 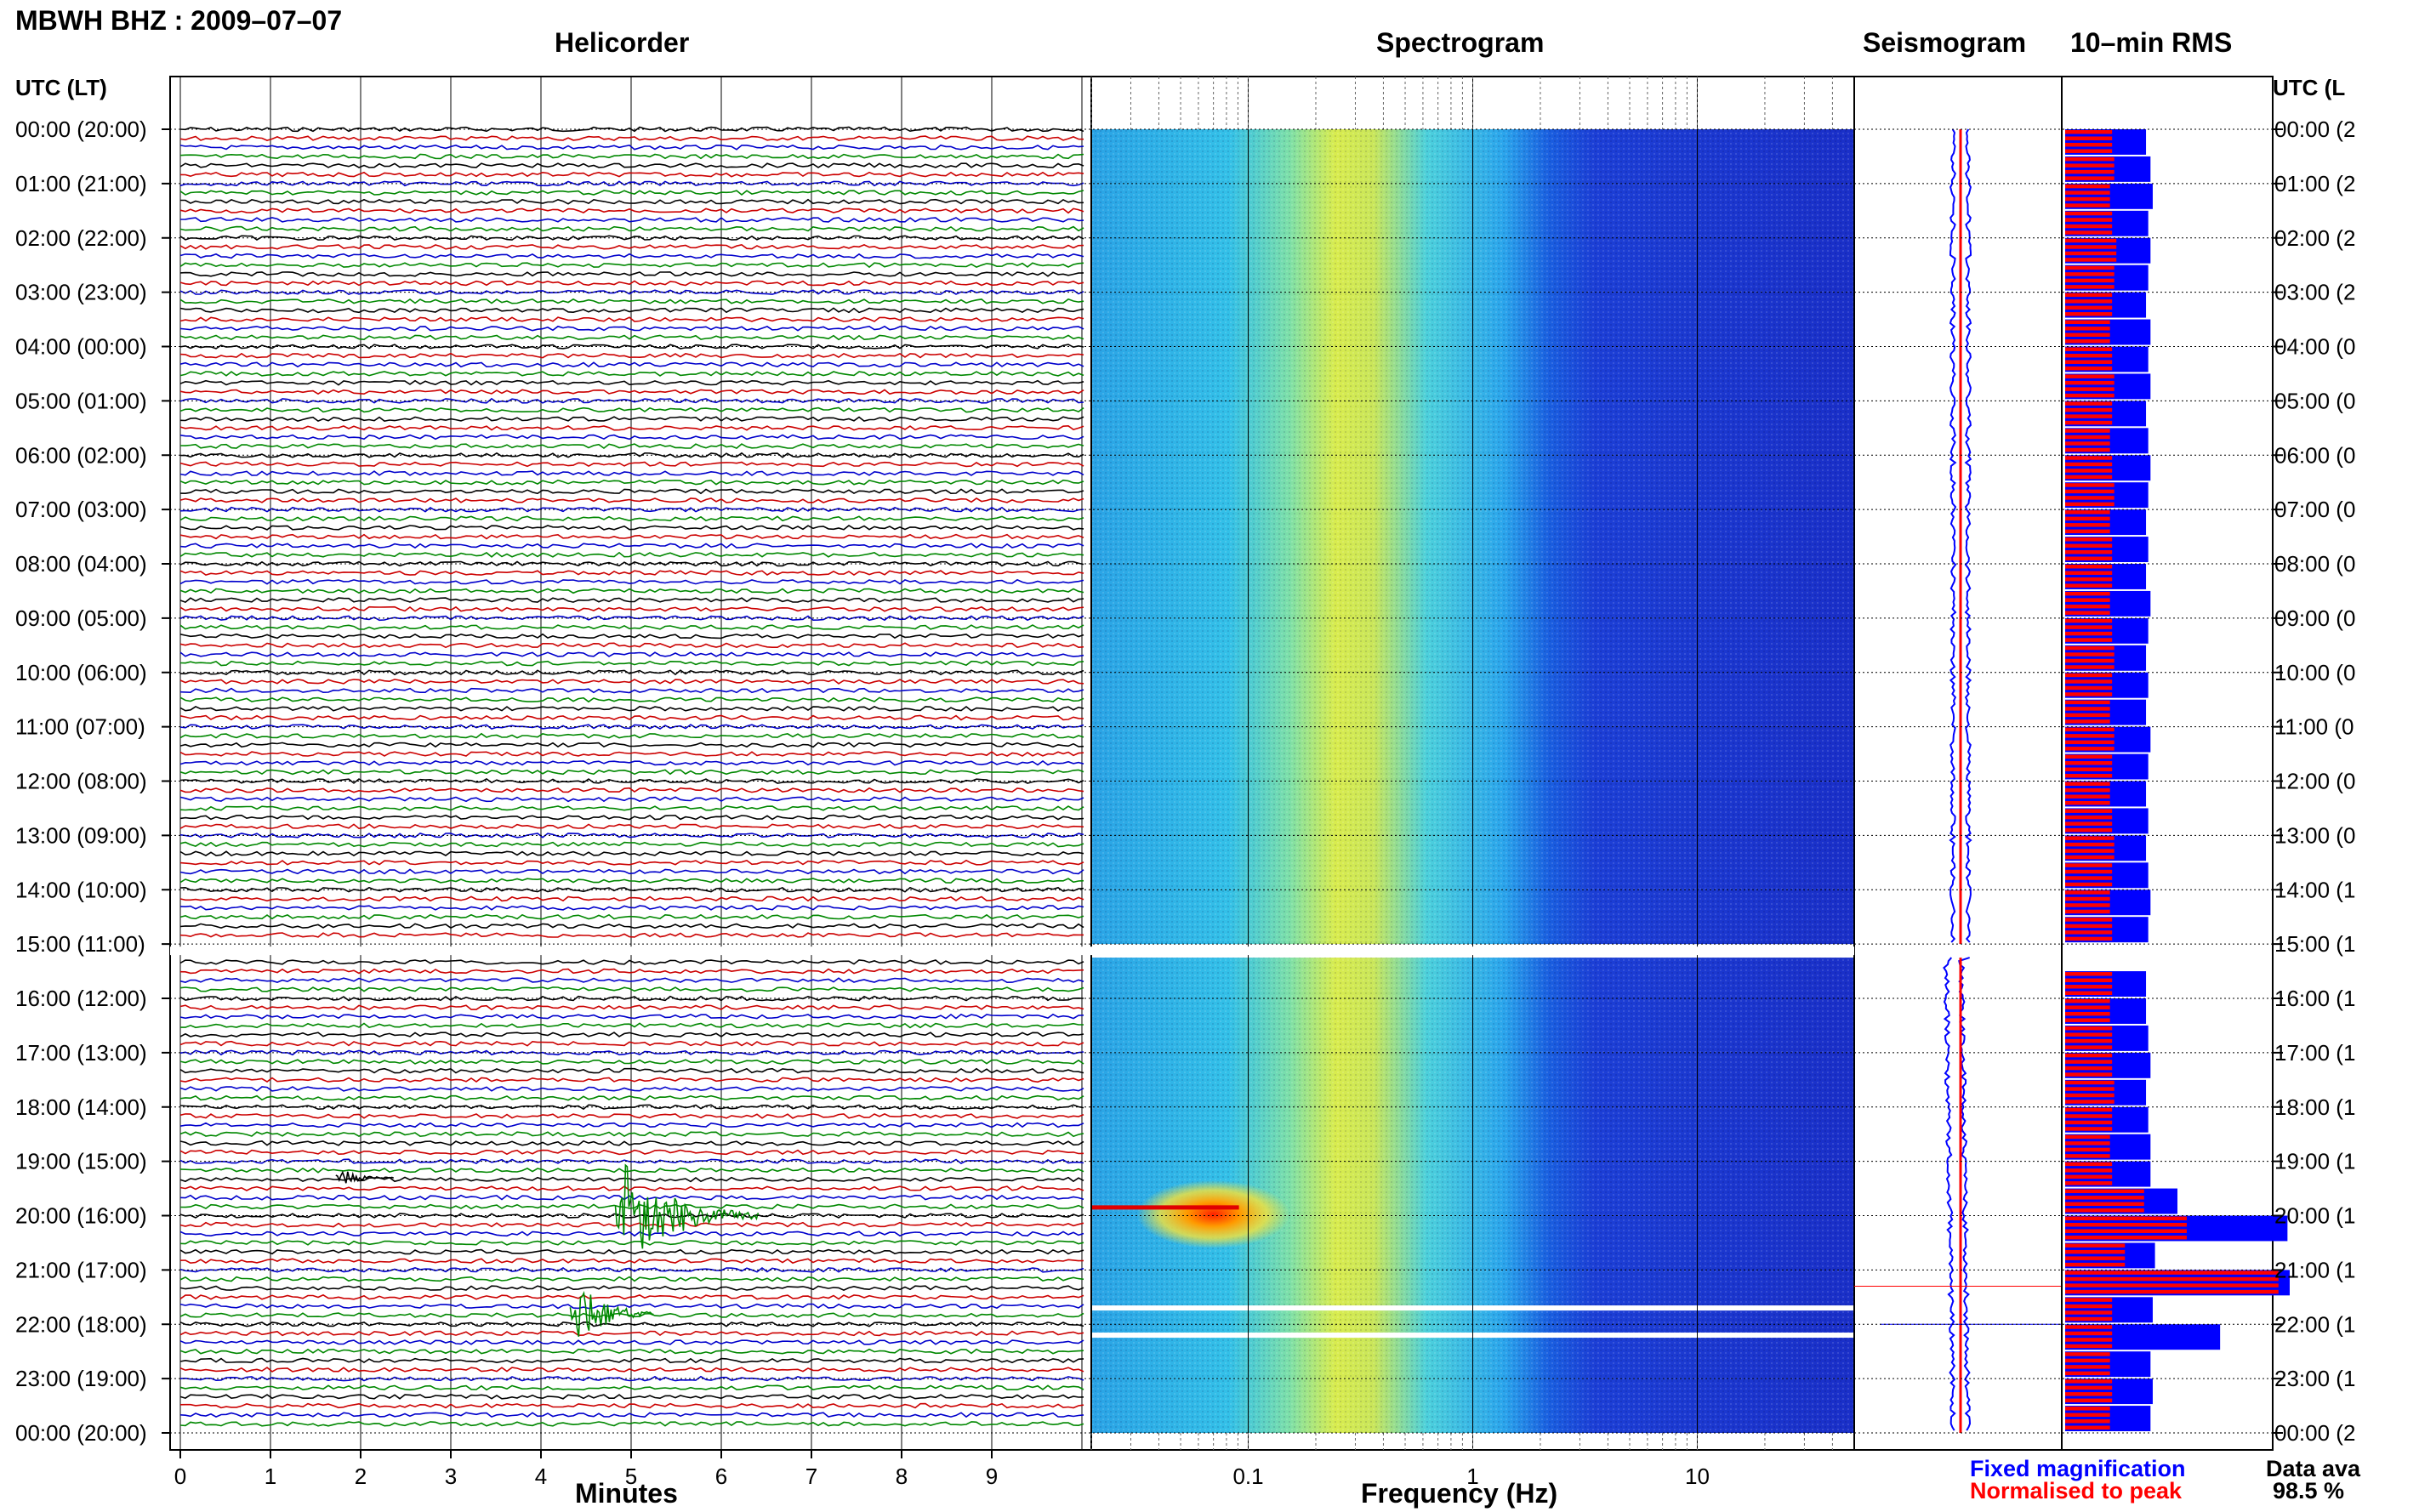 I want to click on right-axis-title: UTC (L, so click(x=2309, y=87).